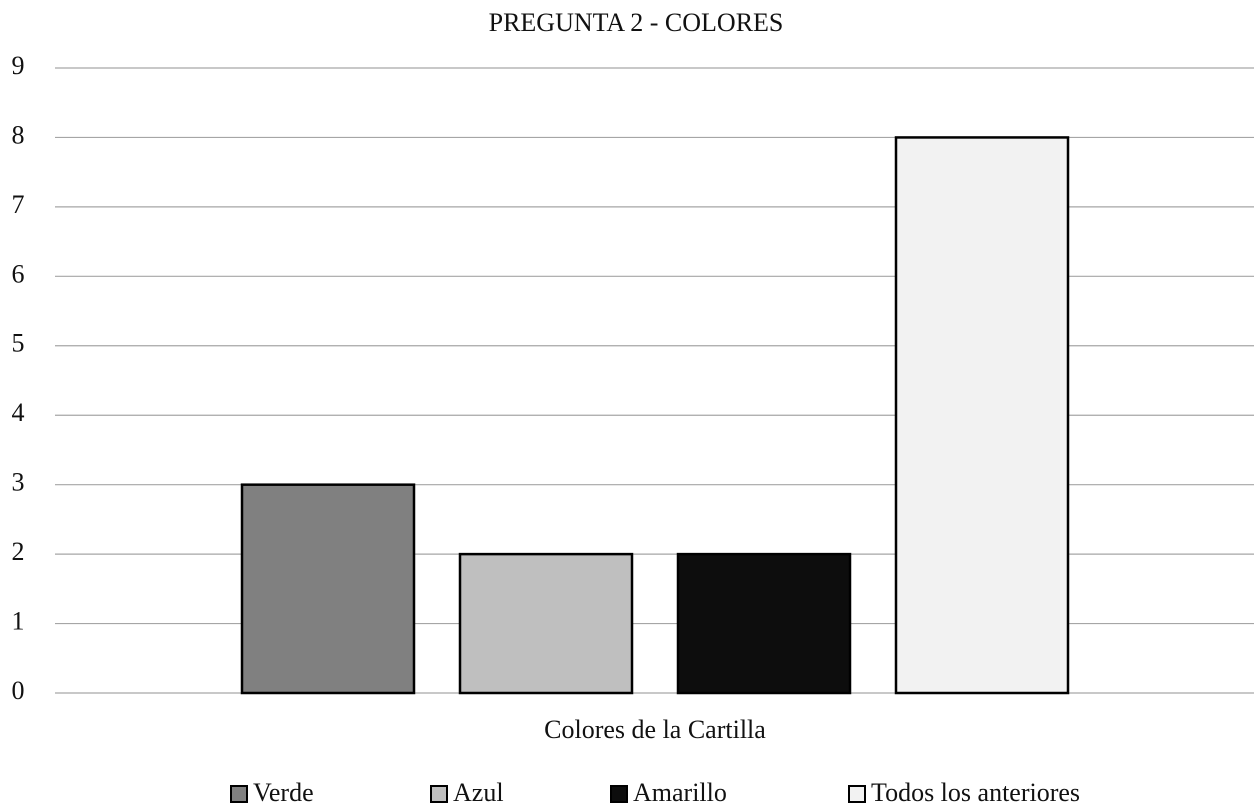 The width and height of the screenshot is (1254, 810). I want to click on x-axis-label: Colores de la Cartilla, so click(655, 729).